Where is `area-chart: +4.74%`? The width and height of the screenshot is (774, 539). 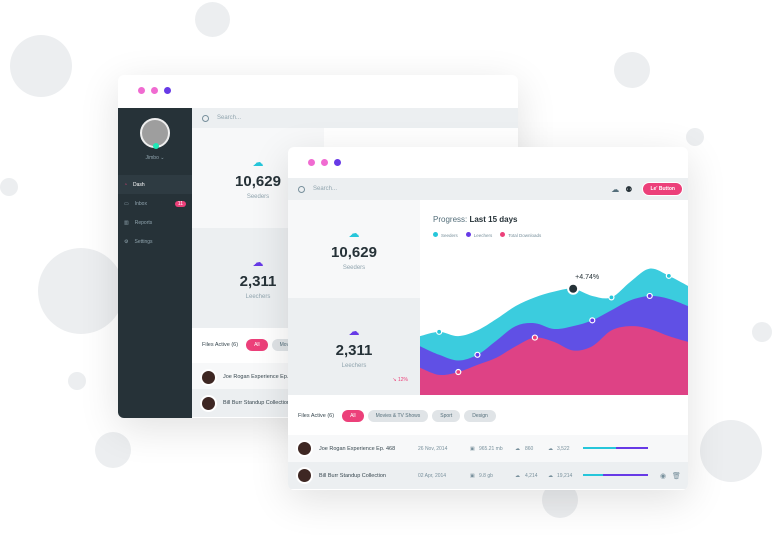
area-chart: +4.74% is located at coordinates (554, 331).